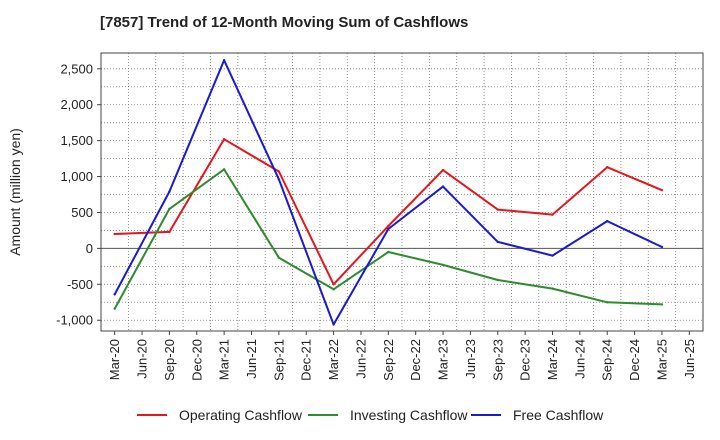 The height and width of the screenshot is (440, 720). I want to click on legend-item-free-cashflow: Free Cashflow, so click(537, 415).